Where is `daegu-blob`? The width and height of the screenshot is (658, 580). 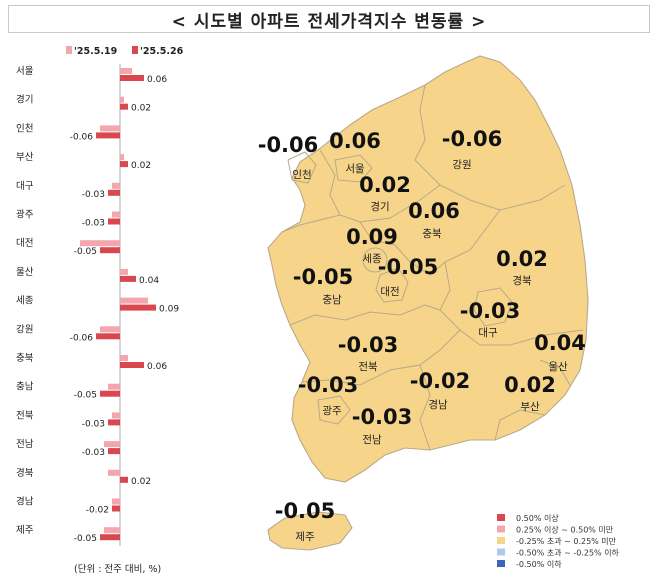
daegu-blob is located at coordinates (493, 307).